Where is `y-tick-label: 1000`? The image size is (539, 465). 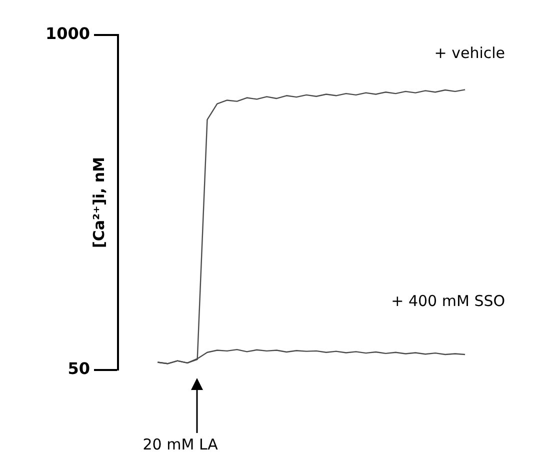
y-tick-label: 1000 is located at coordinates (67, 34).